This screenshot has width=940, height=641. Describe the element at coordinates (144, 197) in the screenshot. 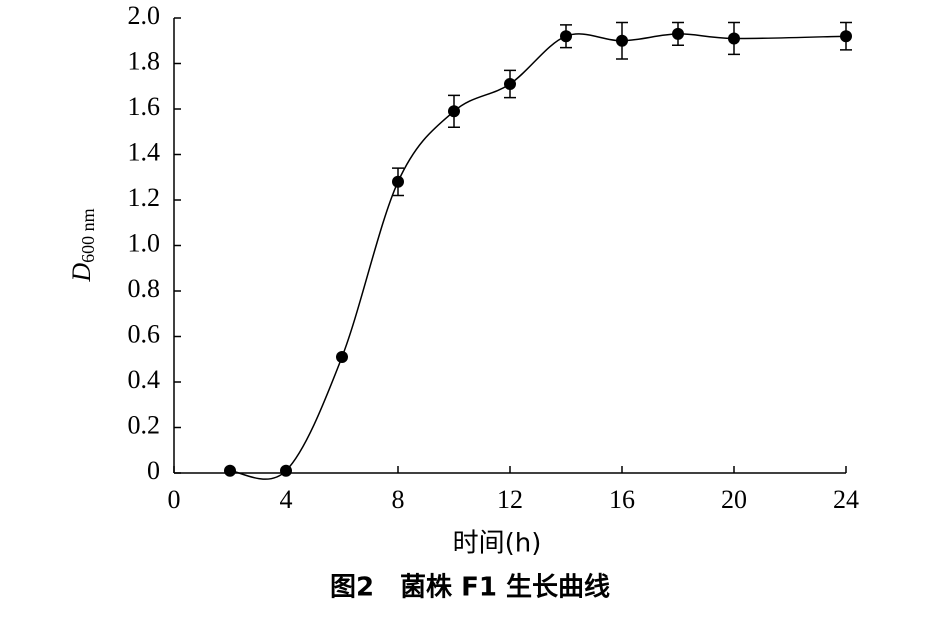

I see `y-tick-label: 1.2` at that location.